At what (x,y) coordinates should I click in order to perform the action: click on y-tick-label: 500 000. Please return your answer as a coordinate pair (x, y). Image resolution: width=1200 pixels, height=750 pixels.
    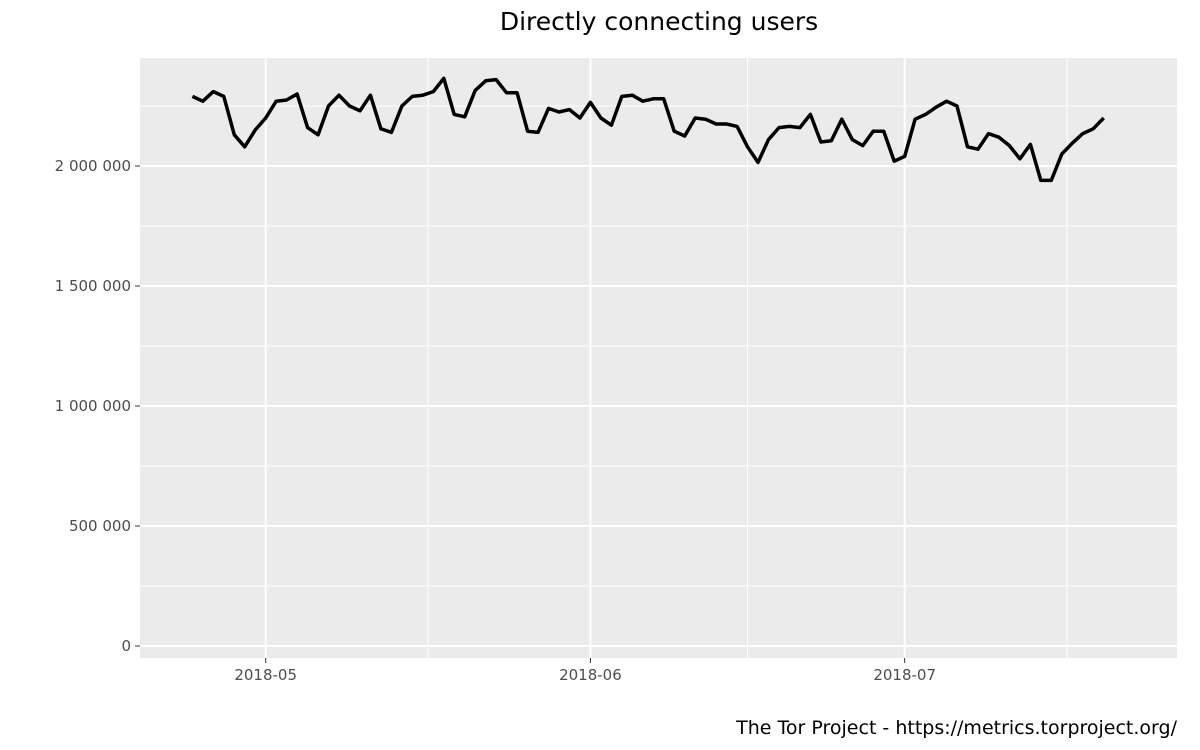
    Looking at the image, I should click on (100, 526).